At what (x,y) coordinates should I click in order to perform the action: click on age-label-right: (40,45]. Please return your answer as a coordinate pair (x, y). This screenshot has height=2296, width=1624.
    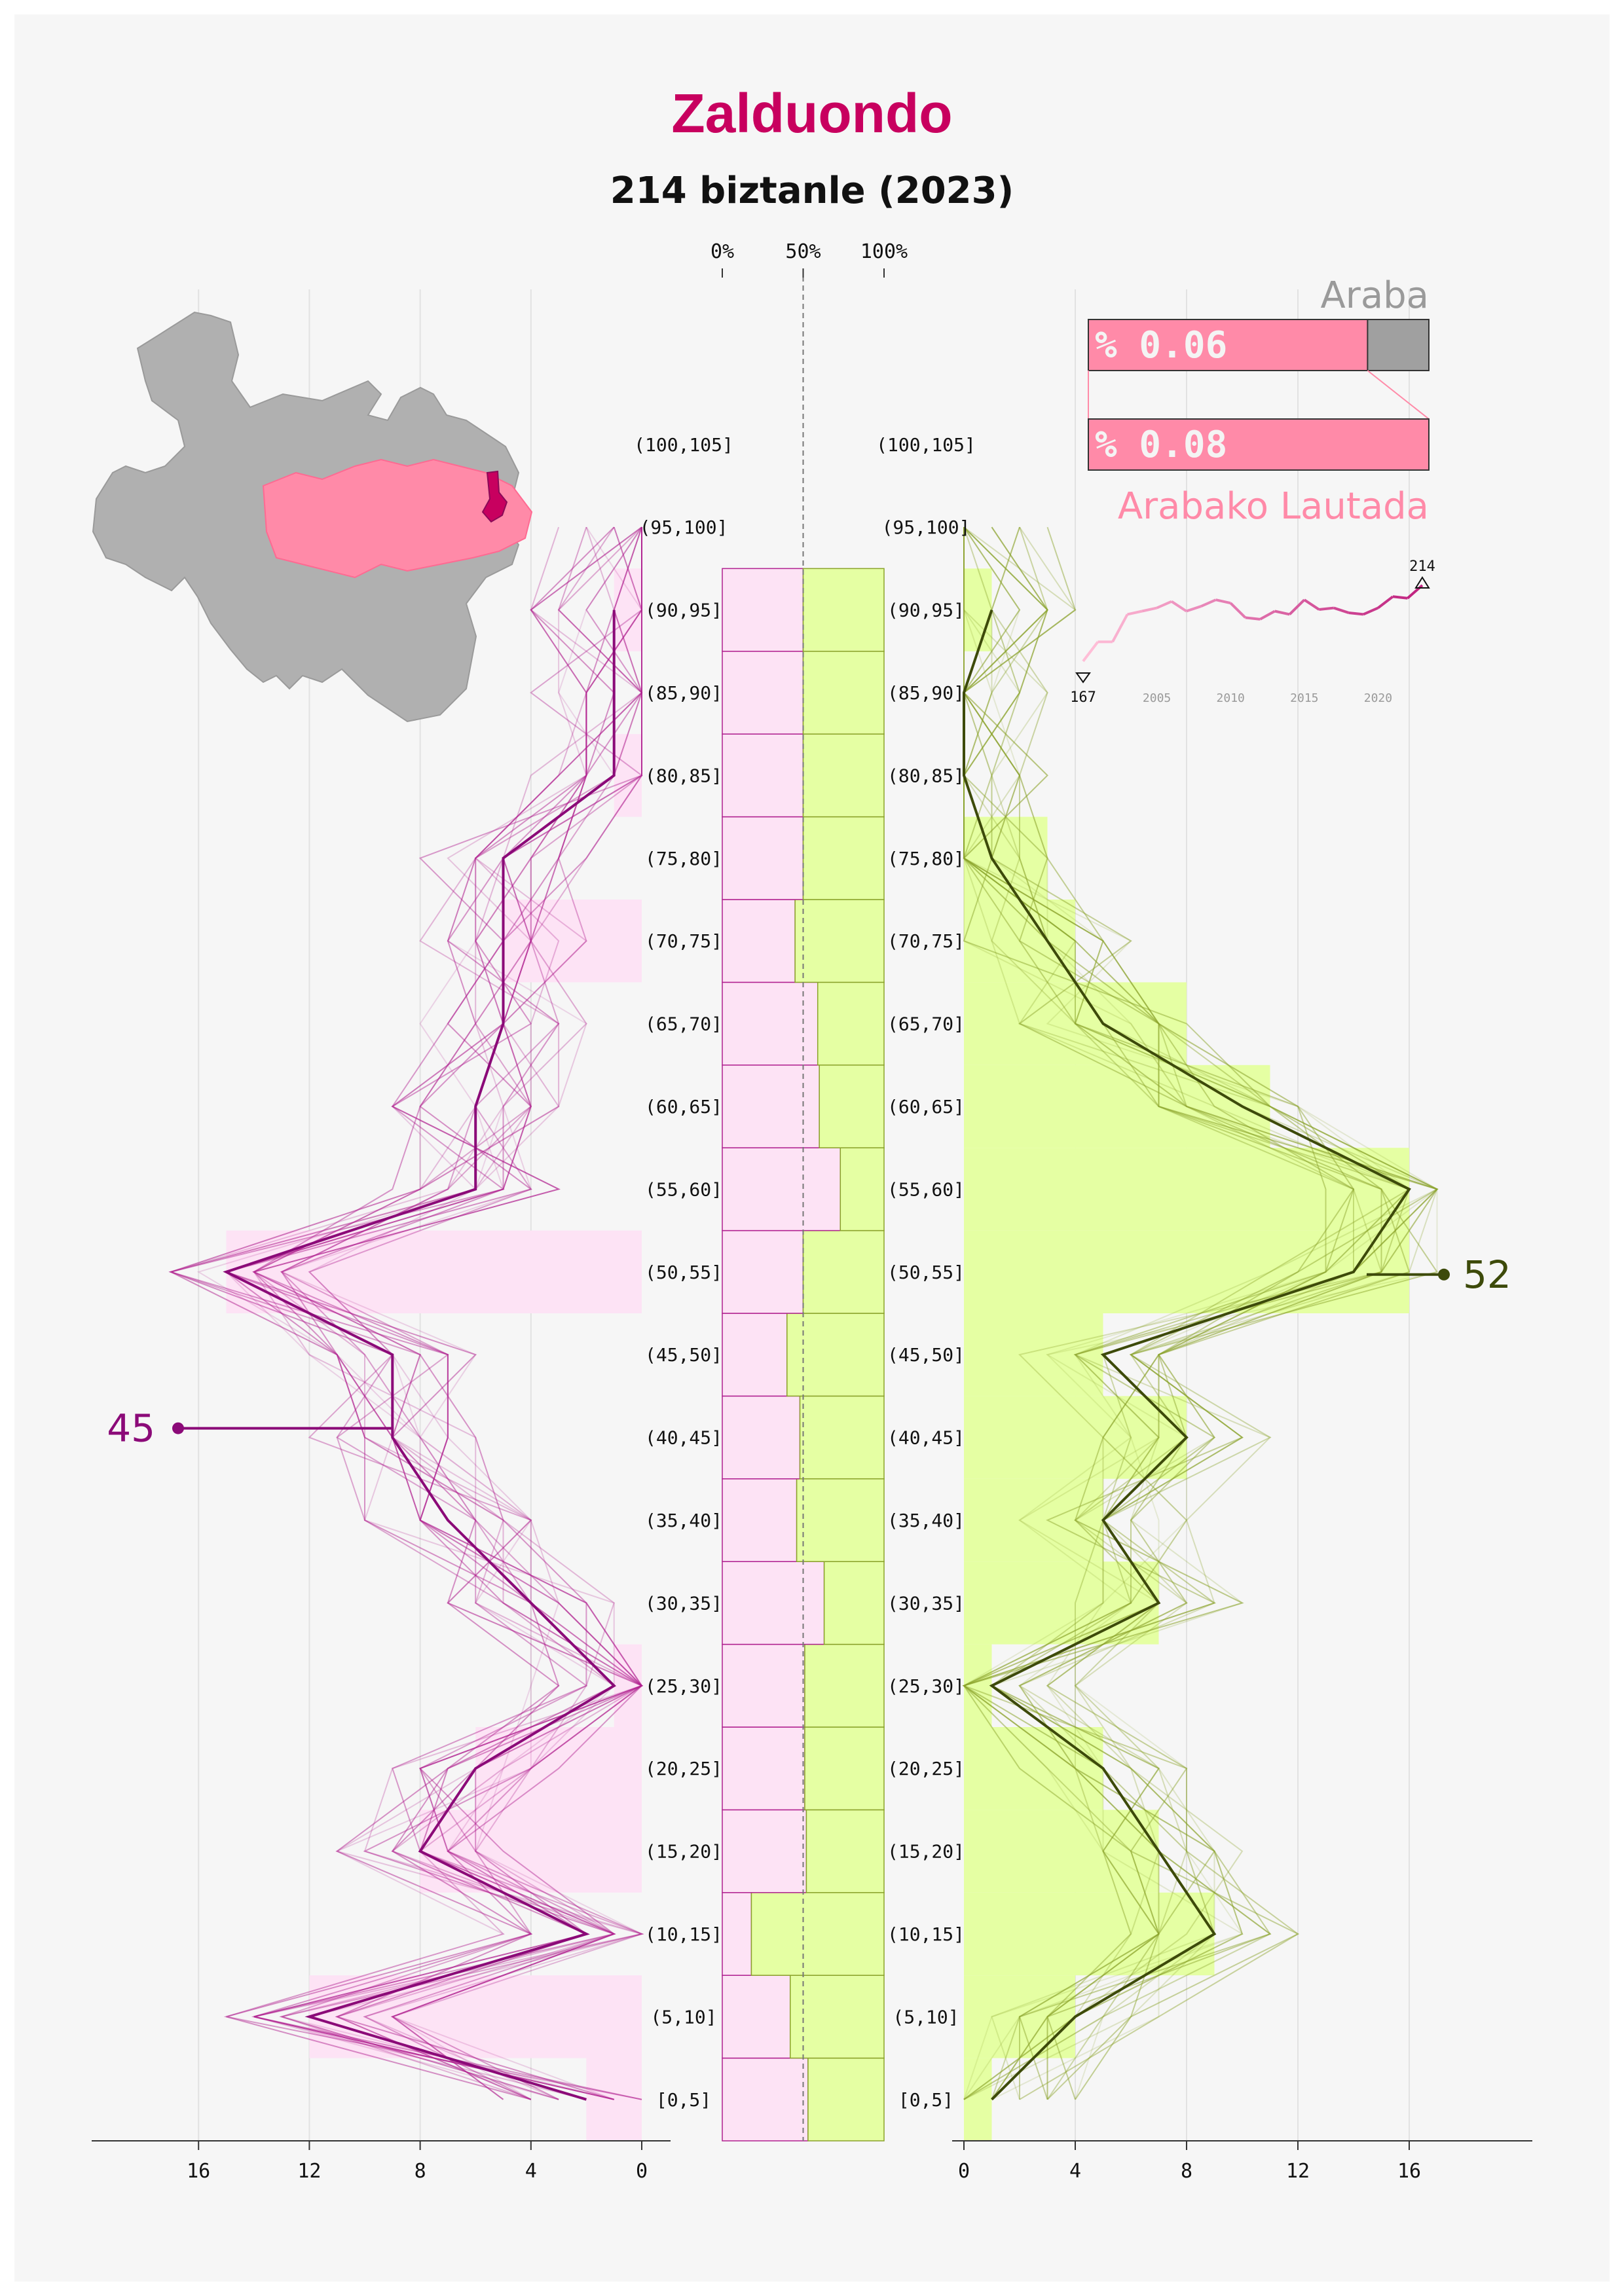
    Looking at the image, I should click on (926, 1438).